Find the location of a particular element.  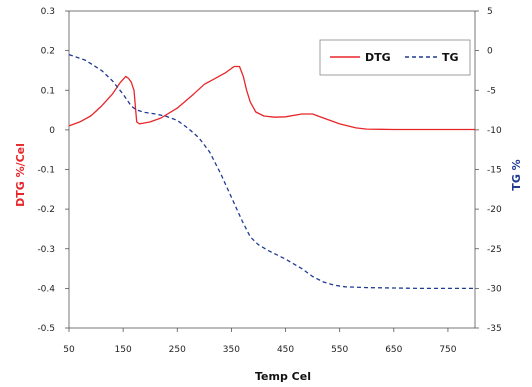

legend-label-dtg: DTG is located at coordinates (378, 57).